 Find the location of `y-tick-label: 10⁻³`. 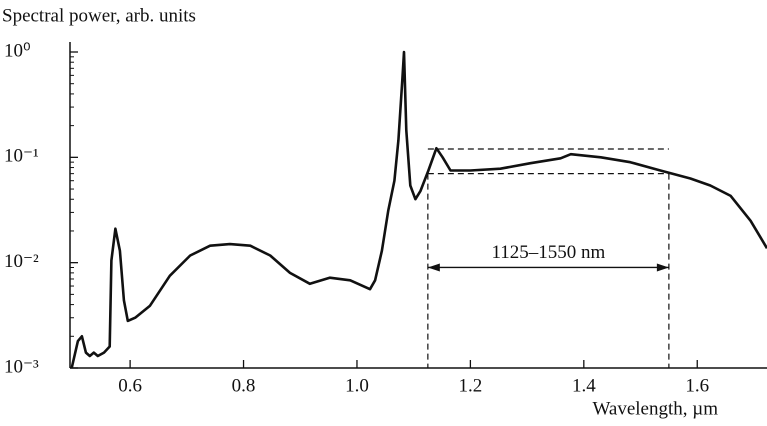

y-tick-label: 10⁻³ is located at coordinates (21, 366).